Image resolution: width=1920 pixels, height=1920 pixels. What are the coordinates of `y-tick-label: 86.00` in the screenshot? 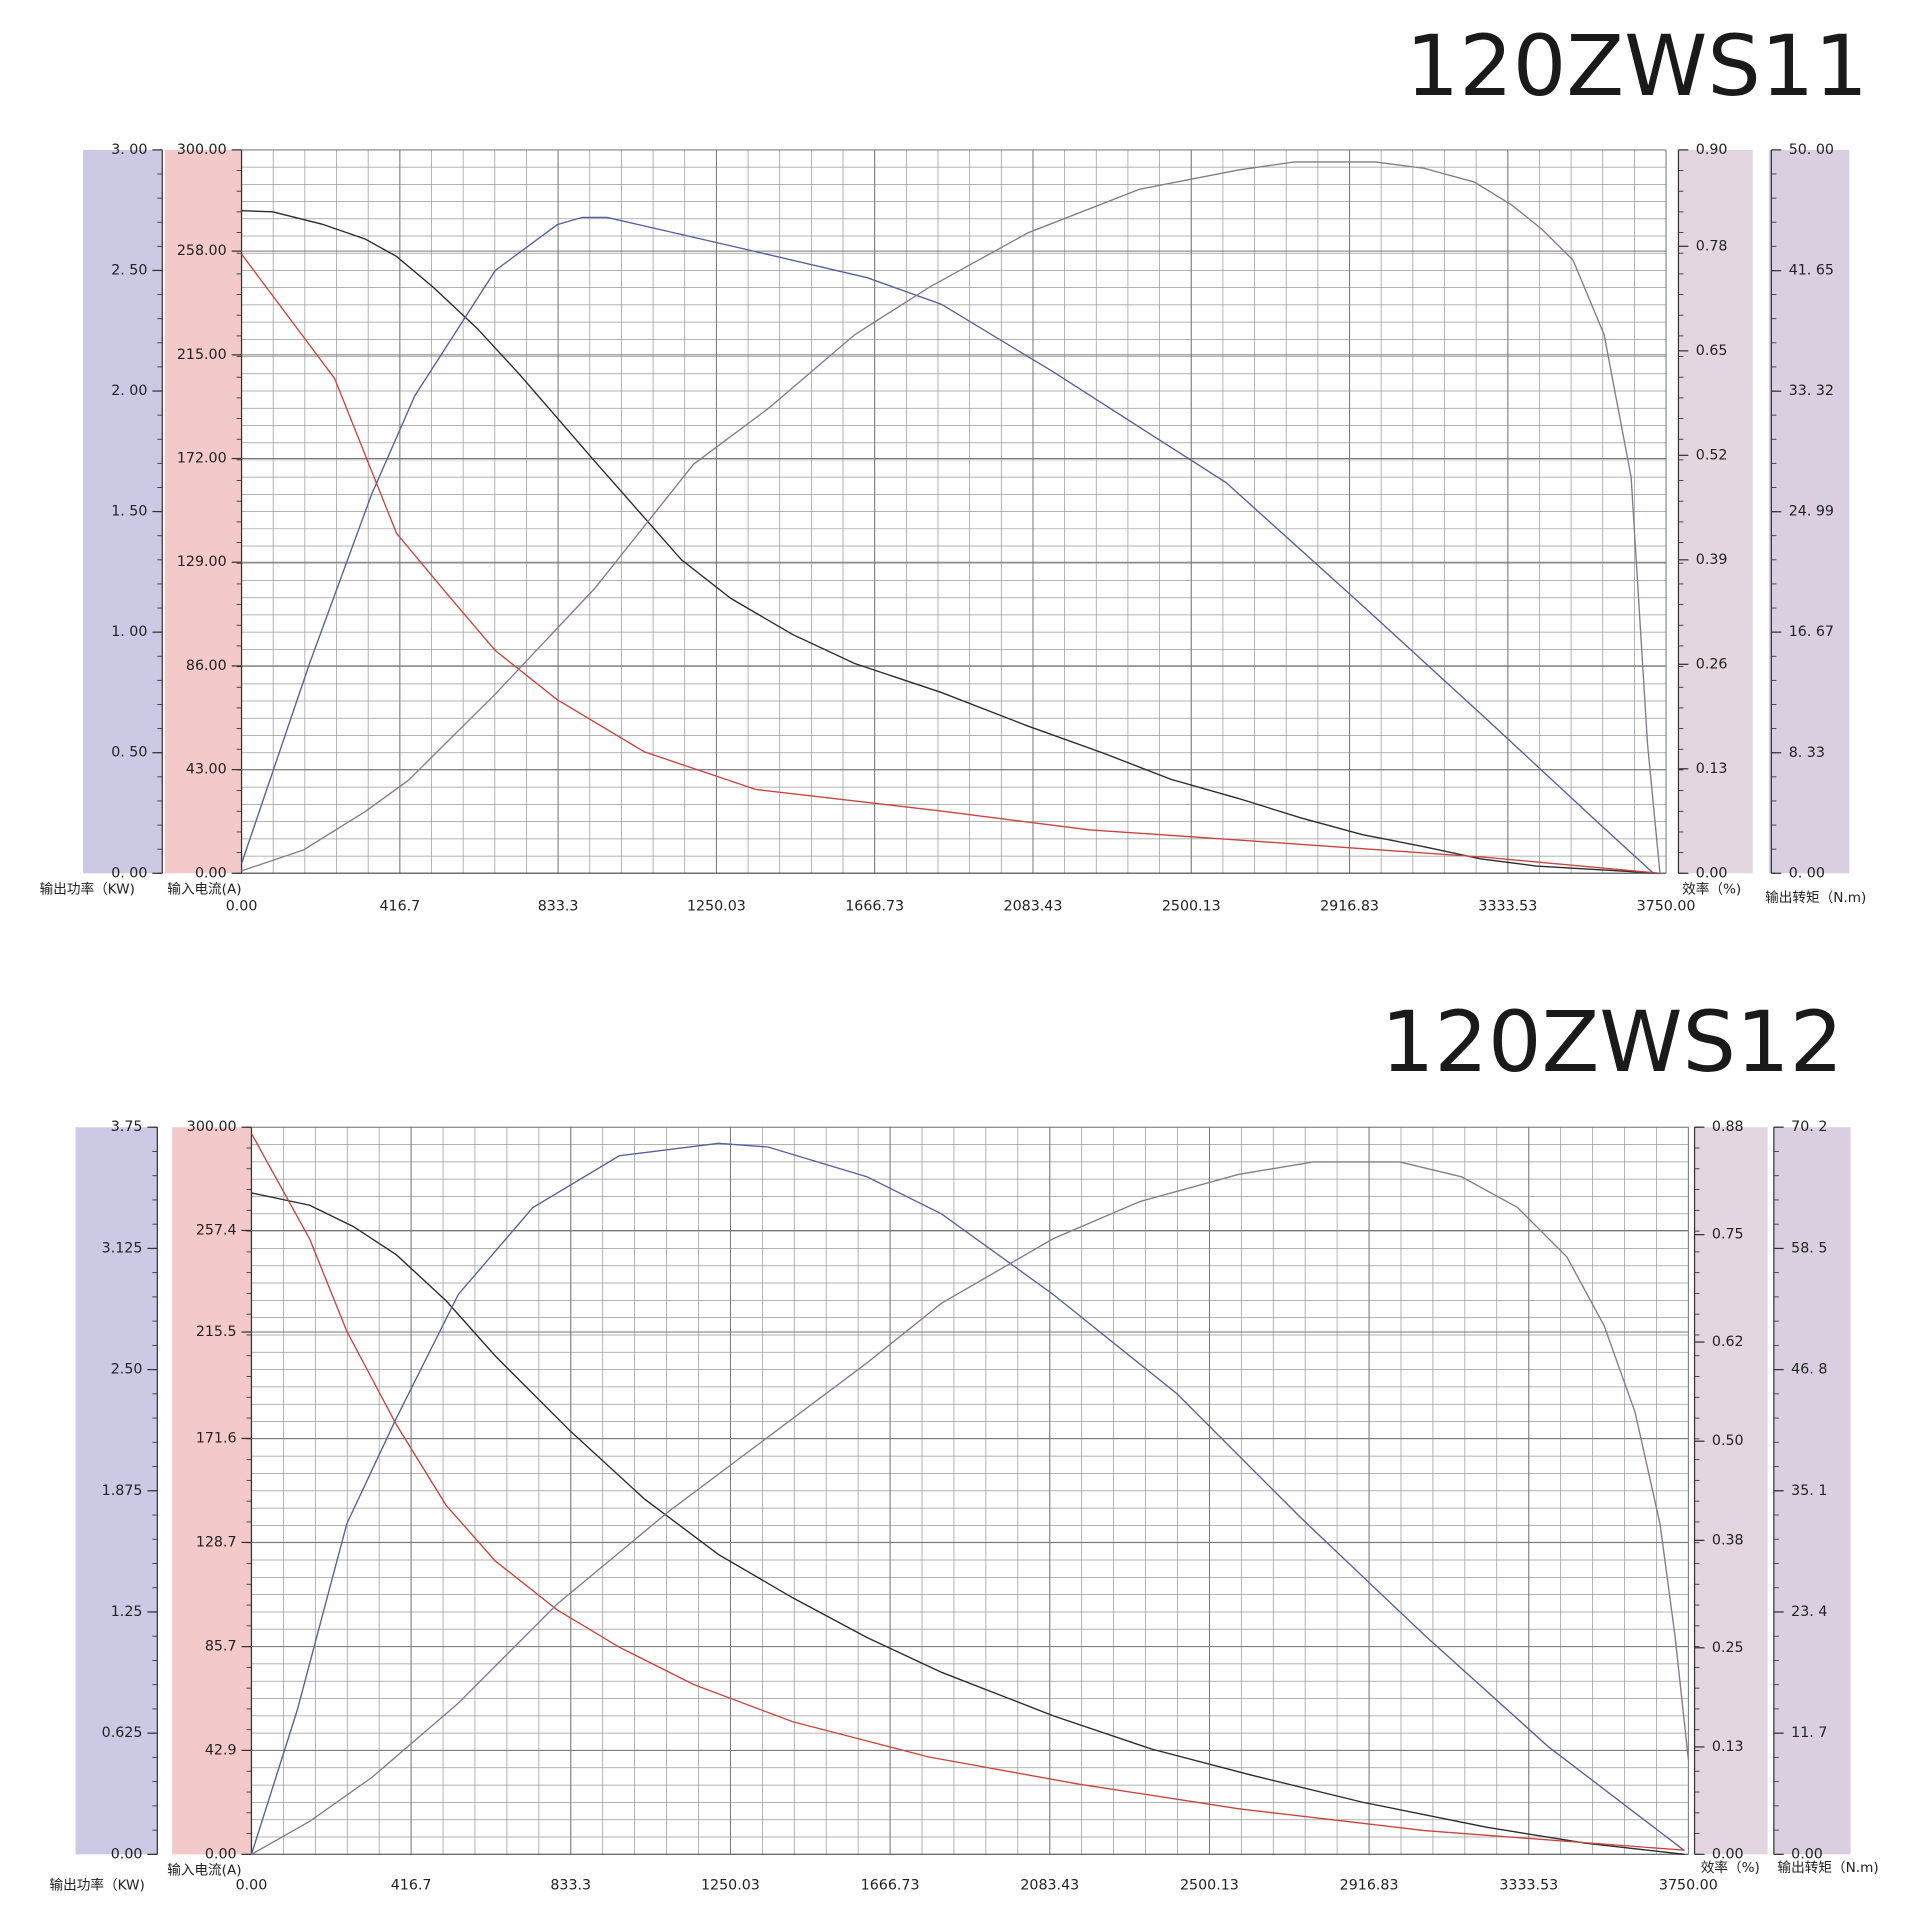 It's located at (206, 666).